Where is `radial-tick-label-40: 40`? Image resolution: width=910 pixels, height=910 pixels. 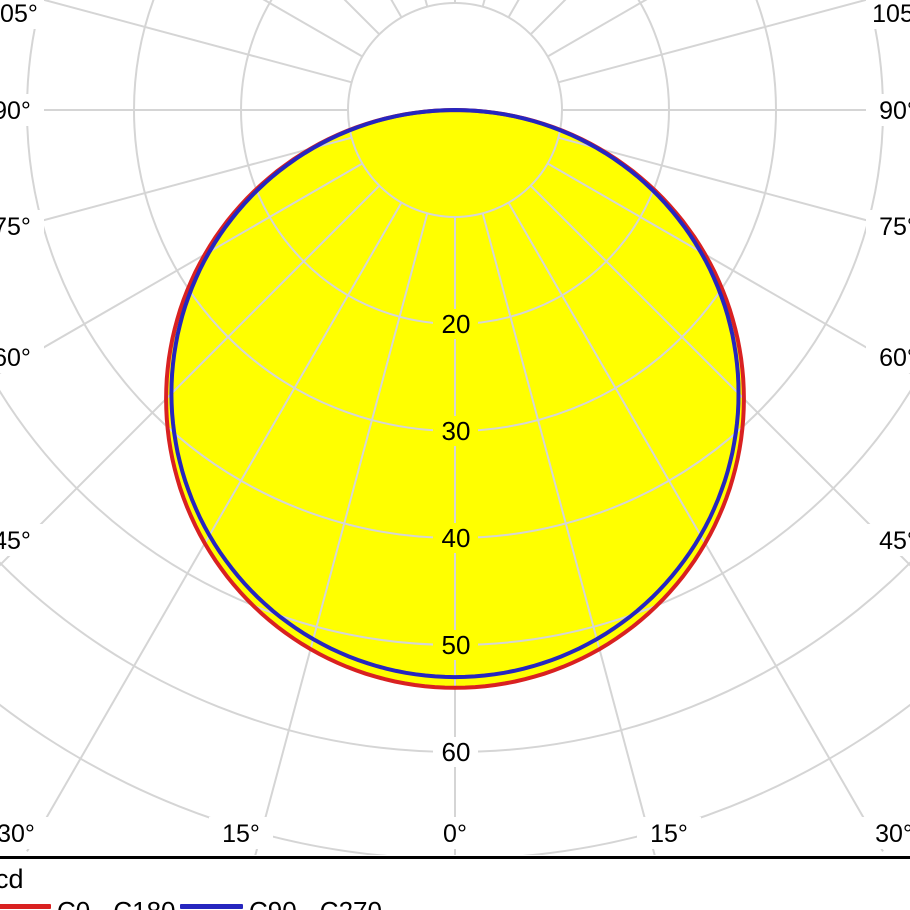
radial-tick-label-40: 40 is located at coordinates (456, 538).